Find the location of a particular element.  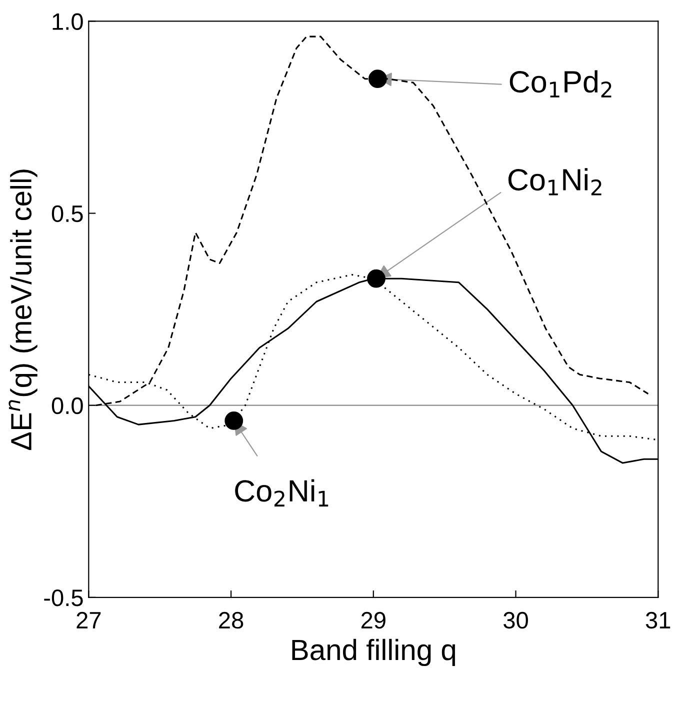

x-tick-label: 27 is located at coordinates (88, 620).